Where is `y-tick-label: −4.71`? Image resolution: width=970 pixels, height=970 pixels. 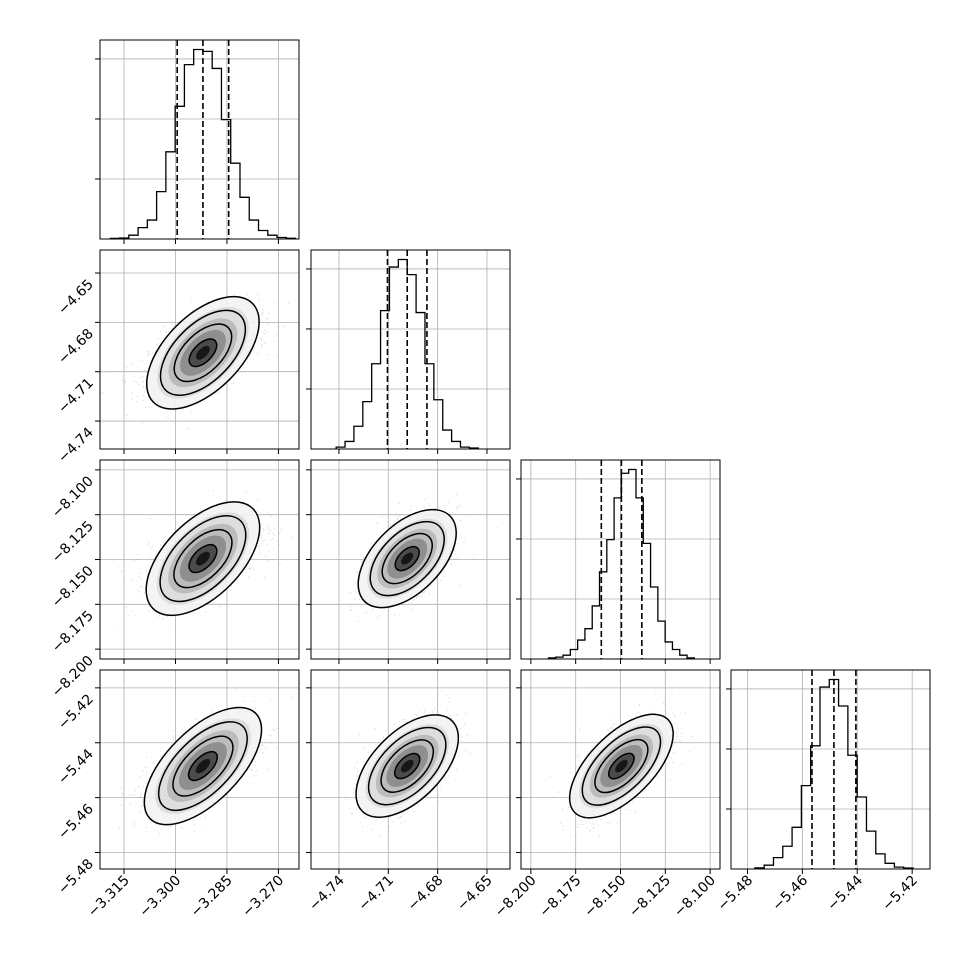 y-tick-label: −4.71 is located at coordinates (76, 396).